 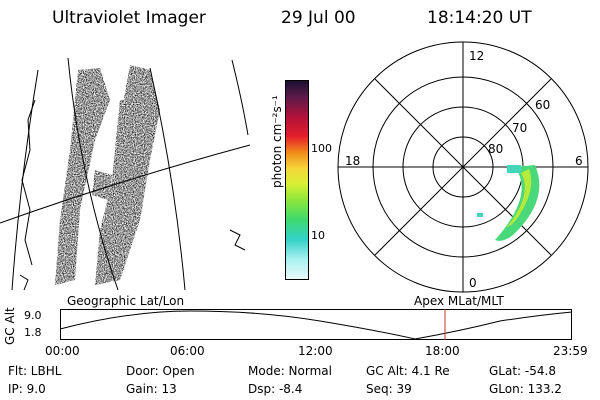 I want to click on timeline-ytick-9: 9.0, so click(x=33, y=315).